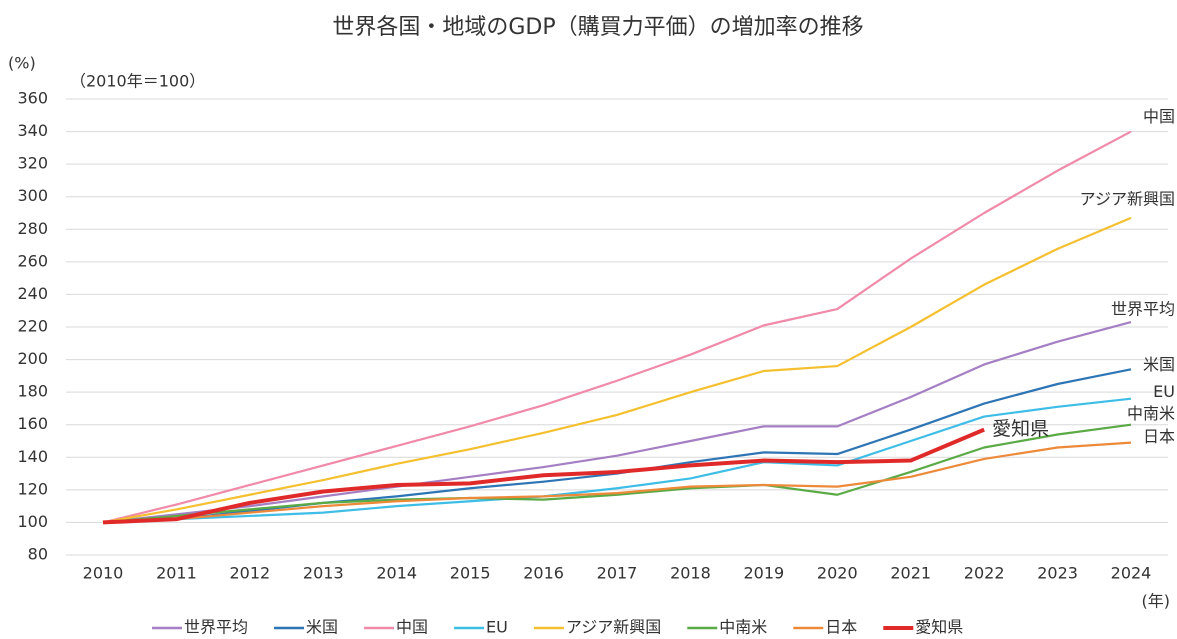  Describe the element at coordinates (396, 573) in the screenshot. I see `x-tick-label: 2014` at that location.